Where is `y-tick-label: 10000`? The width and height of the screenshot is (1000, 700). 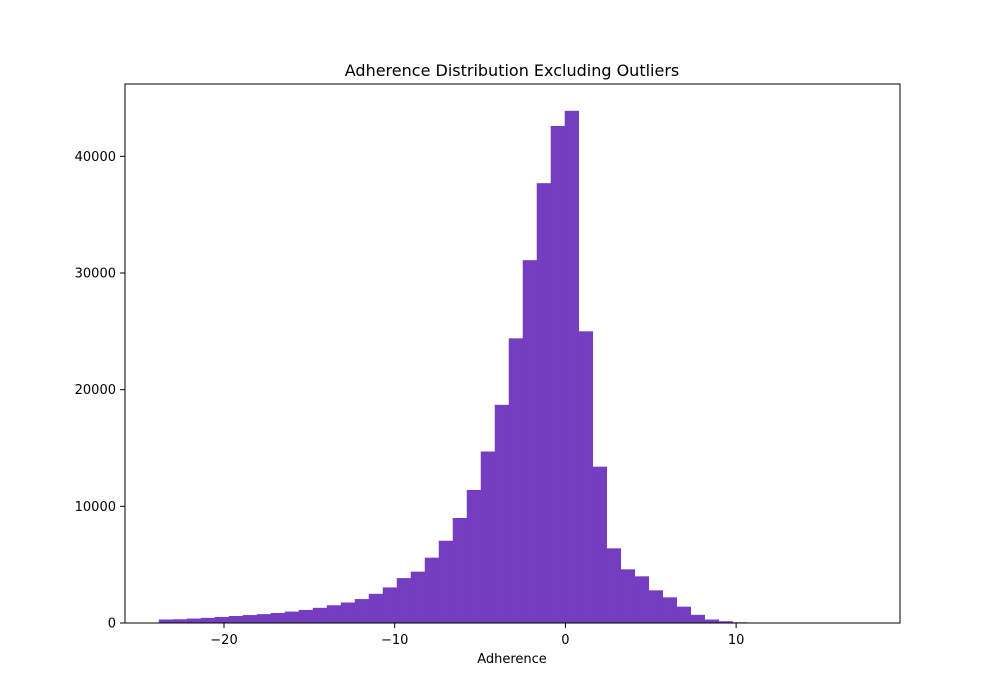
y-tick-label: 10000 is located at coordinates (95, 507).